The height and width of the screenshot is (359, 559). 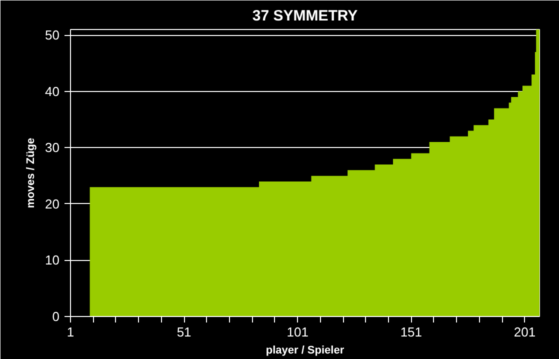 I want to click on x-tick-label: 151, so click(x=411, y=332).